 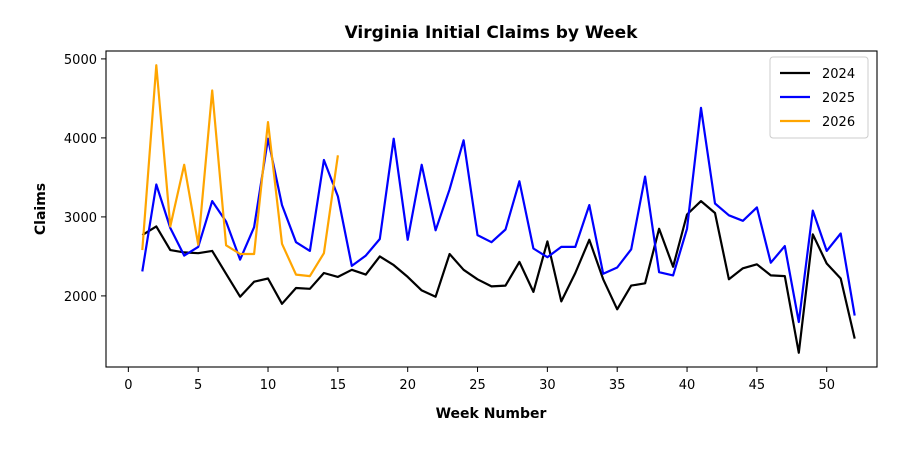 I want to click on x-tick-label: 50, so click(x=826, y=385).